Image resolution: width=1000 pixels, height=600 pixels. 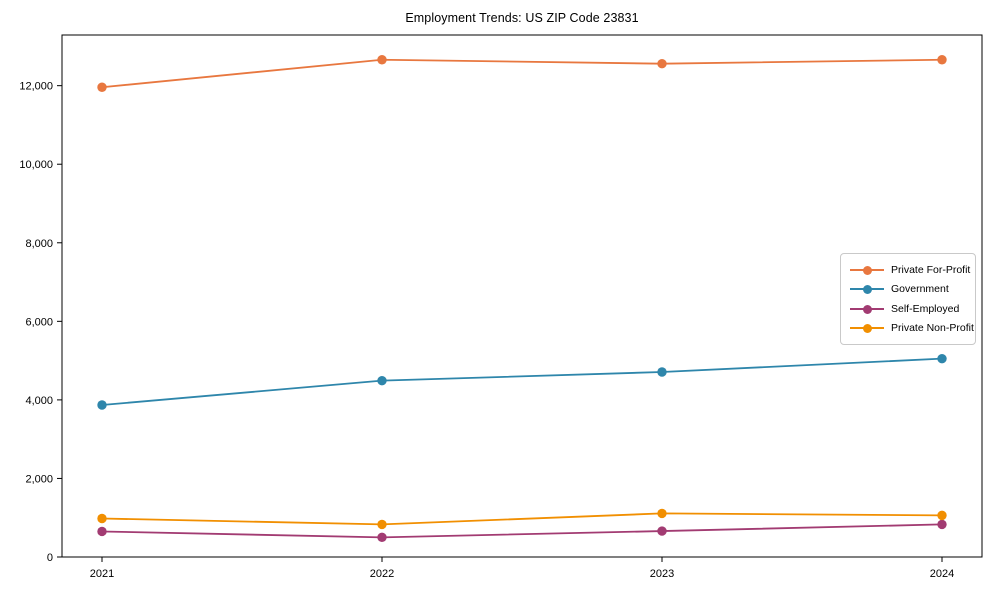 What do you see at coordinates (662, 574) in the screenshot?
I see `x-tick-label: 2023` at bounding box center [662, 574].